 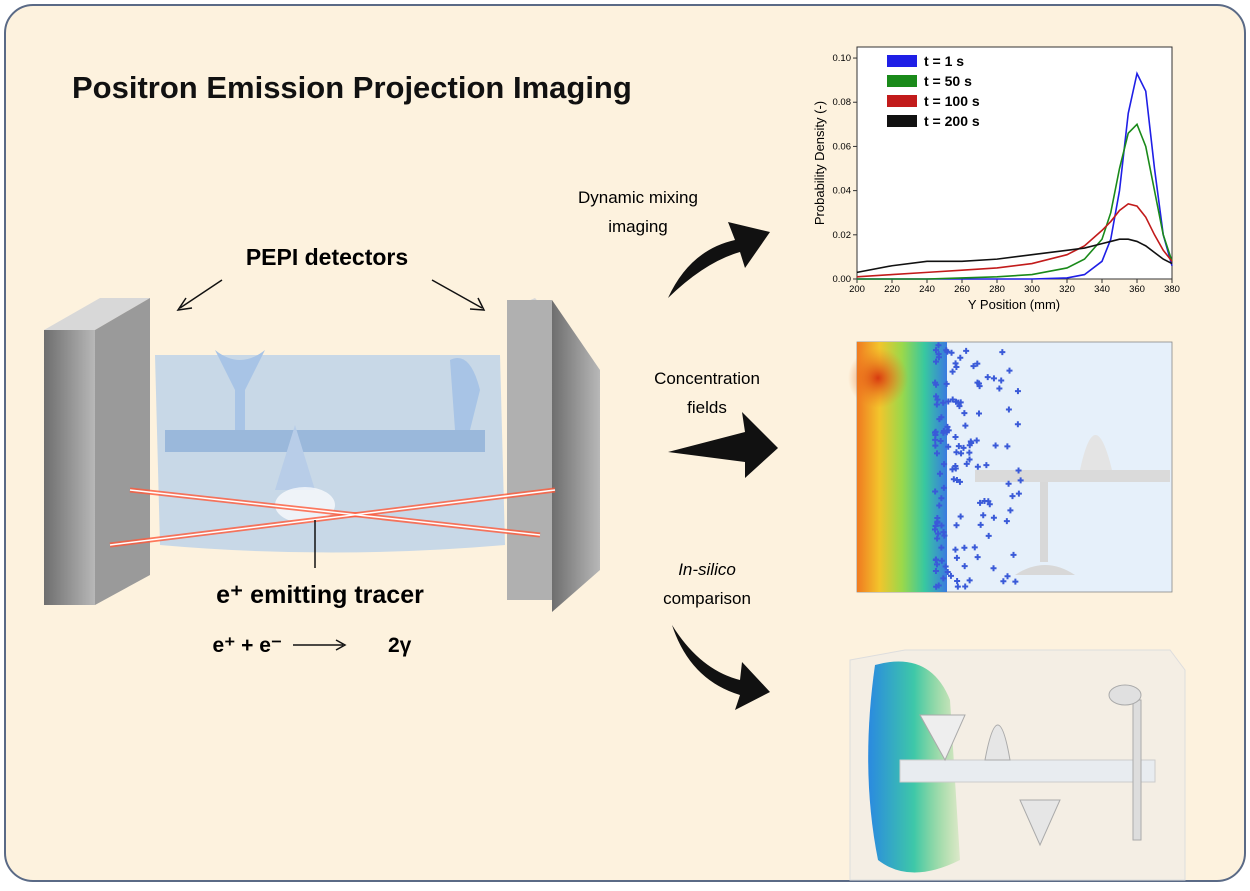 I want to click on y-axis-label: Probability Density (-), so click(x=819, y=163).